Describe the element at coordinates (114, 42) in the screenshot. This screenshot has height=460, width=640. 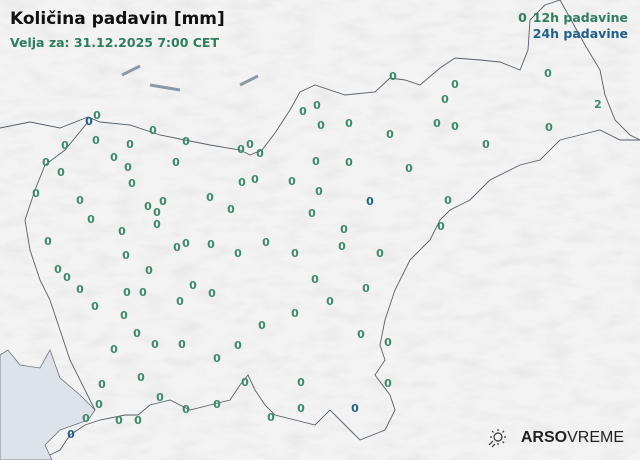
I see `valid-time: Velja za: 31.12.2025 7:00 CET` at that location.